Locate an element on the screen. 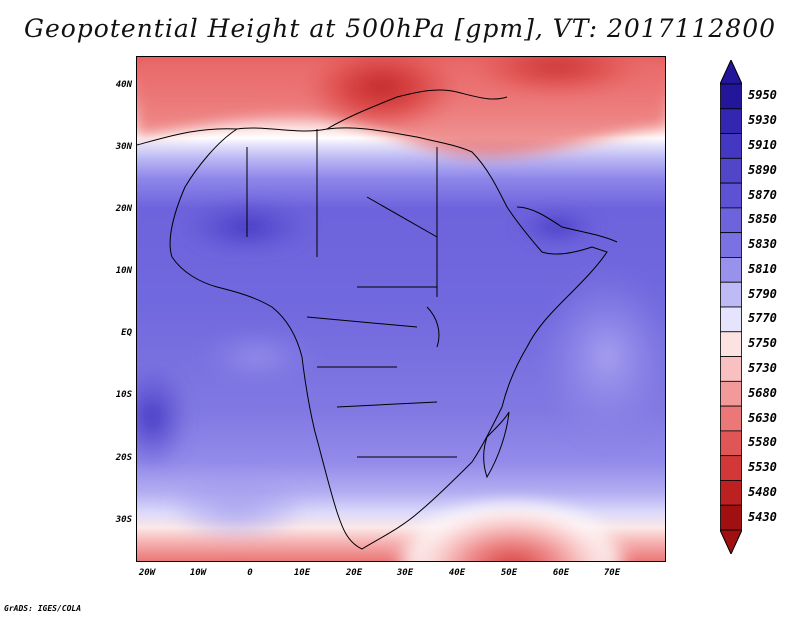 The height and width of the screenshot is (618, 800). colorbar-level-label: 5790 is located at coordinates (762, 293).